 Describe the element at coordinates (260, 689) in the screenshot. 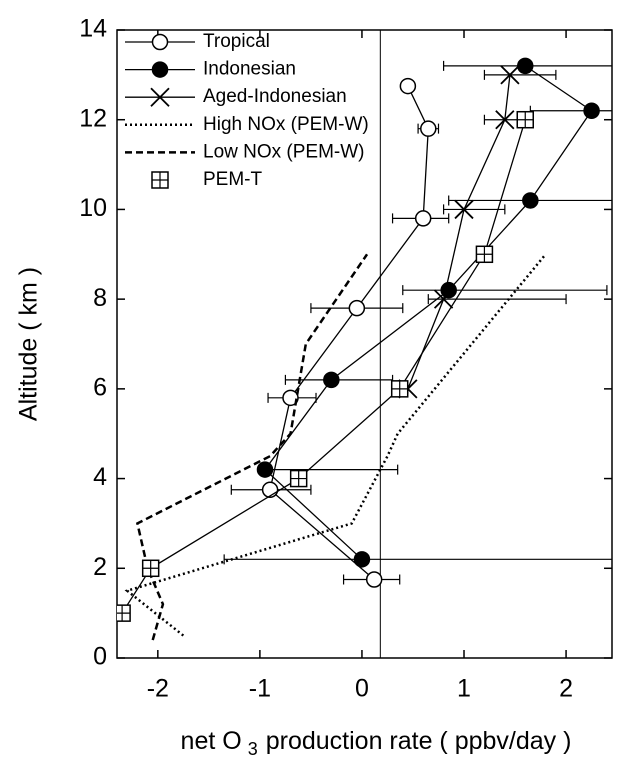

I see `x-tick-label: -1` at that location.